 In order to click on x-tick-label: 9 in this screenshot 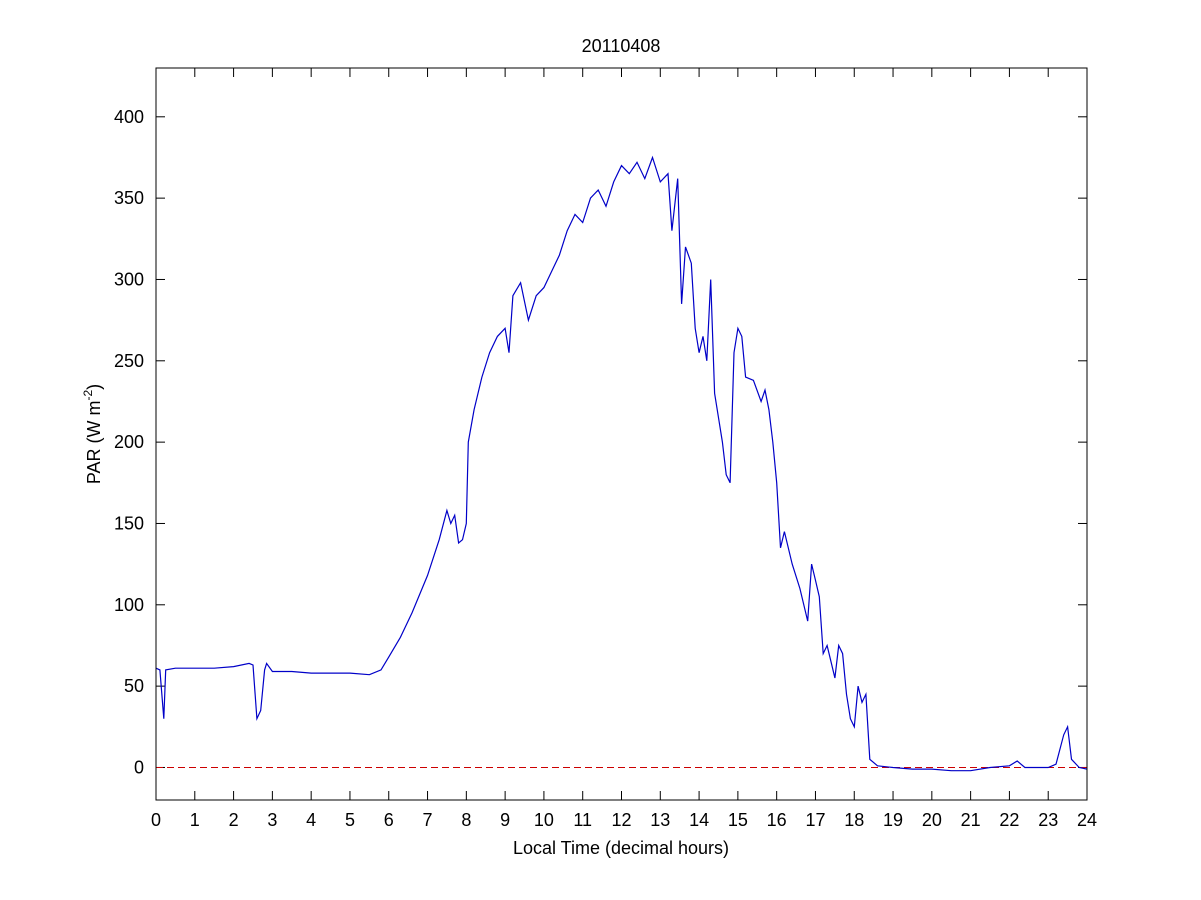, I will do `click(505, 820)`.